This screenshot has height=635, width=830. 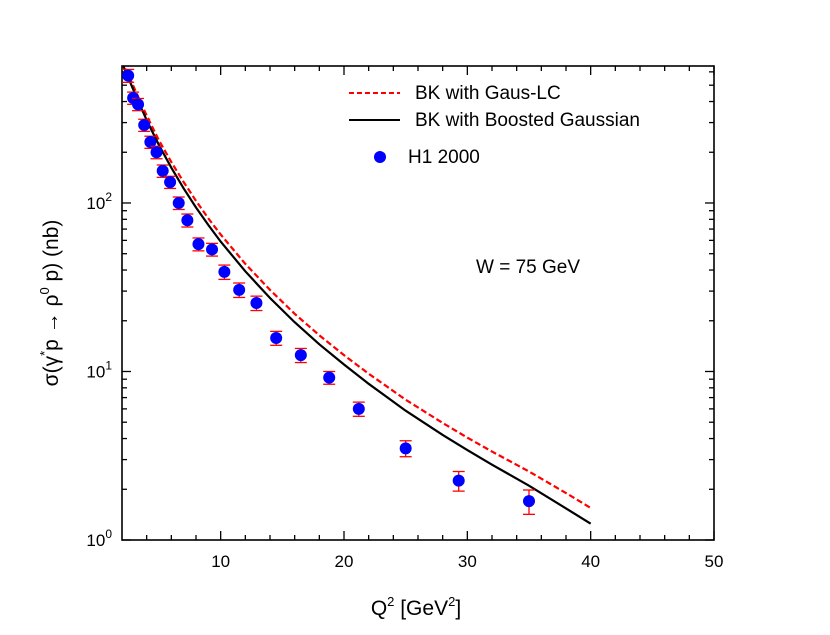 What do you see at coordinates (220, 561) in the screenshot?
I see `x-tick-label: 10` at bounding box center [220, 561].